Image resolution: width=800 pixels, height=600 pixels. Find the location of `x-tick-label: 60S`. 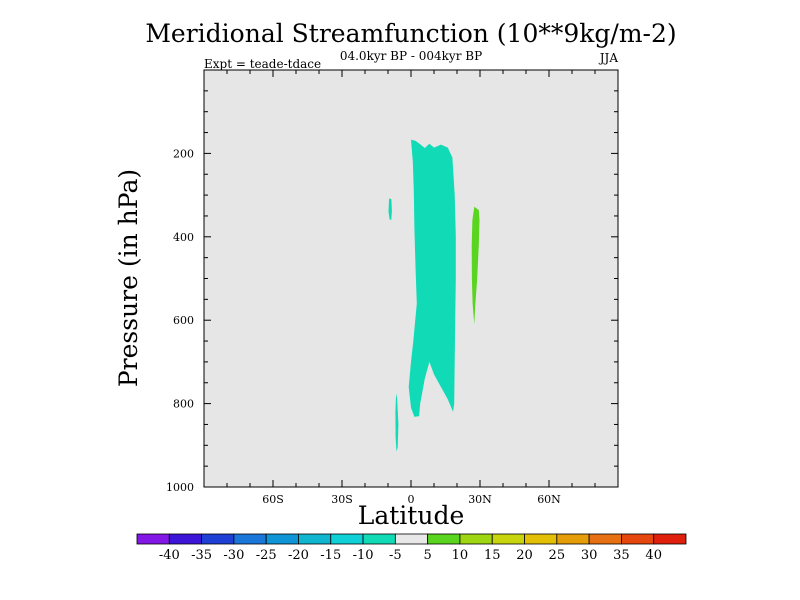

x-tick-label: 60S is located at coordinates (273, 499).